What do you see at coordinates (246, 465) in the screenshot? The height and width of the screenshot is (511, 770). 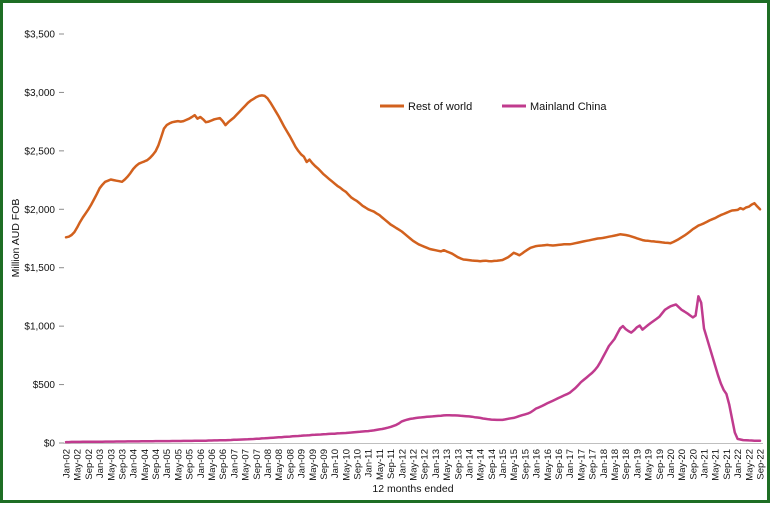 I see `x-tick-label: May-07` at bounding box center [246, 465].